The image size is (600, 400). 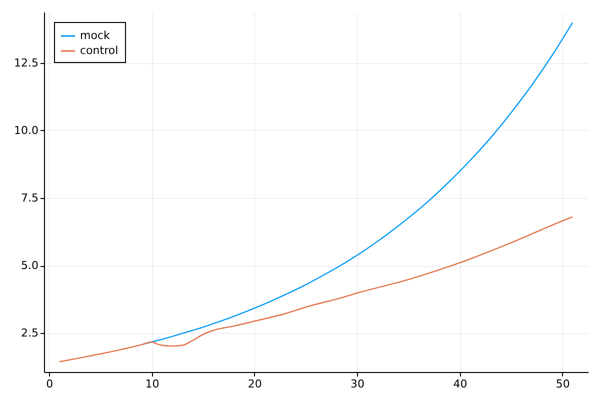 I want to click on legend-label: control, so click(x=99, y=50).